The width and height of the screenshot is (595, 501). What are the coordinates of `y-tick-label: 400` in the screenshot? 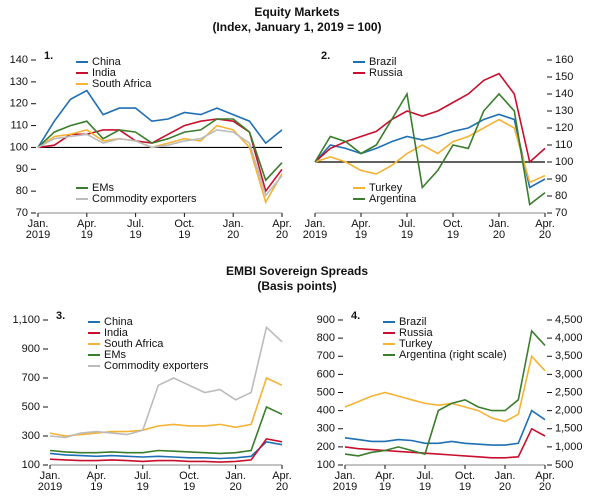 It's located at (326, 411).